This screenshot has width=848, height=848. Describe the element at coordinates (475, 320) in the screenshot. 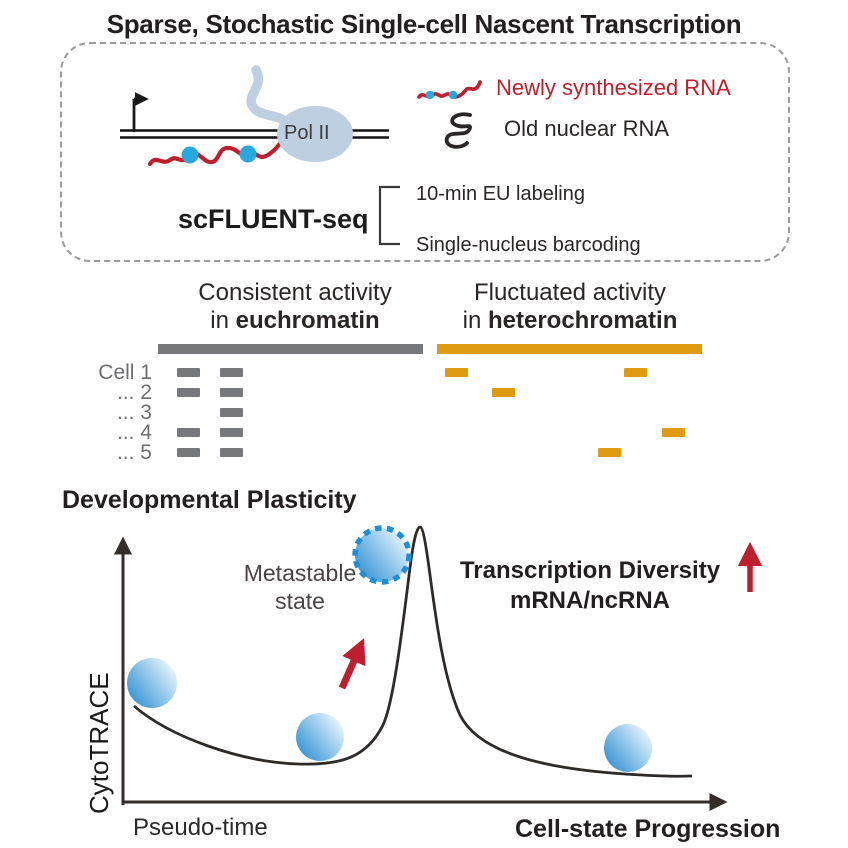

I see `heterochromatin-header-prefix: in` at that location.